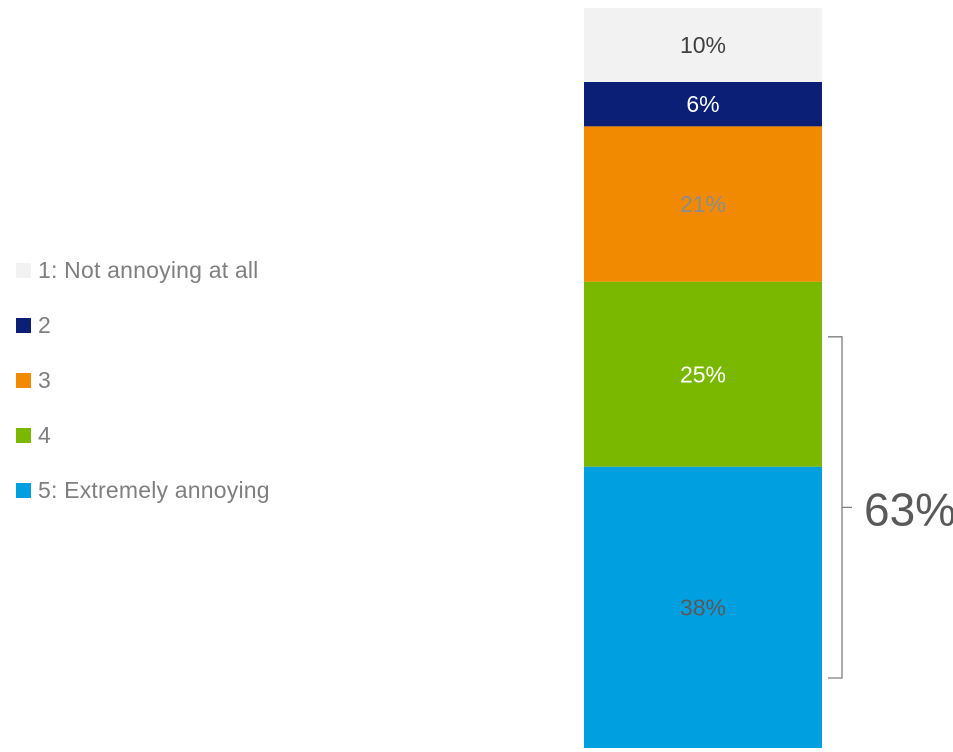 The image size is (953, 752). I want to click on legend-label: 1: Not annoying at all, so click(148, 269).